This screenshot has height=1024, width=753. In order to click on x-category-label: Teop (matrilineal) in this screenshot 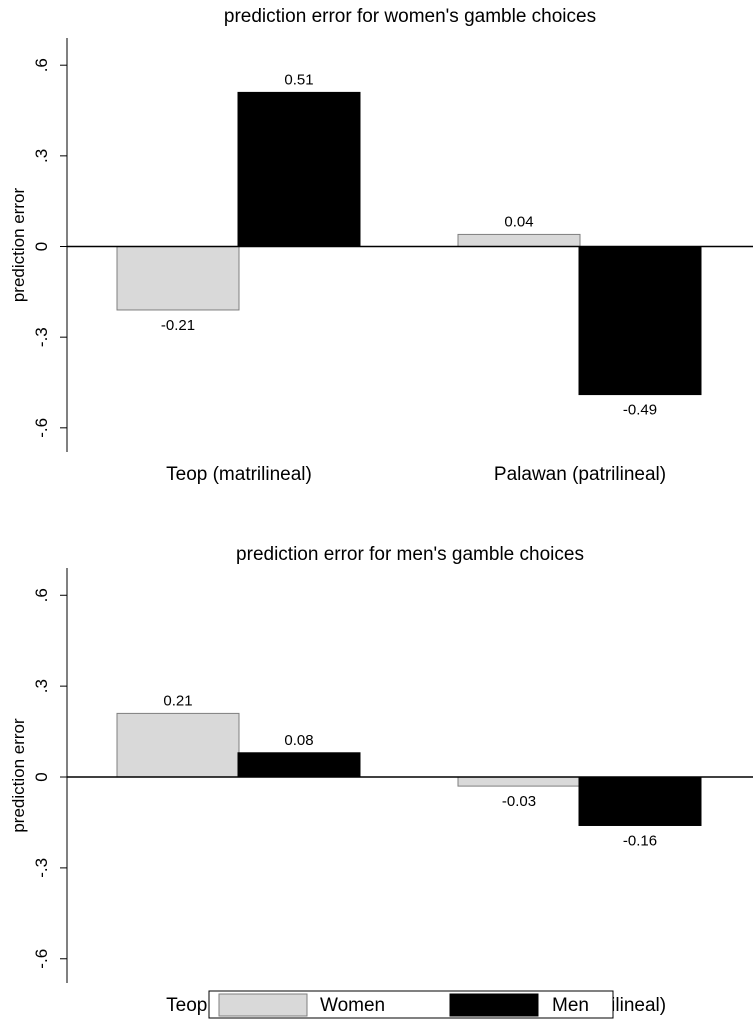, I will do `click(239, 474)`.